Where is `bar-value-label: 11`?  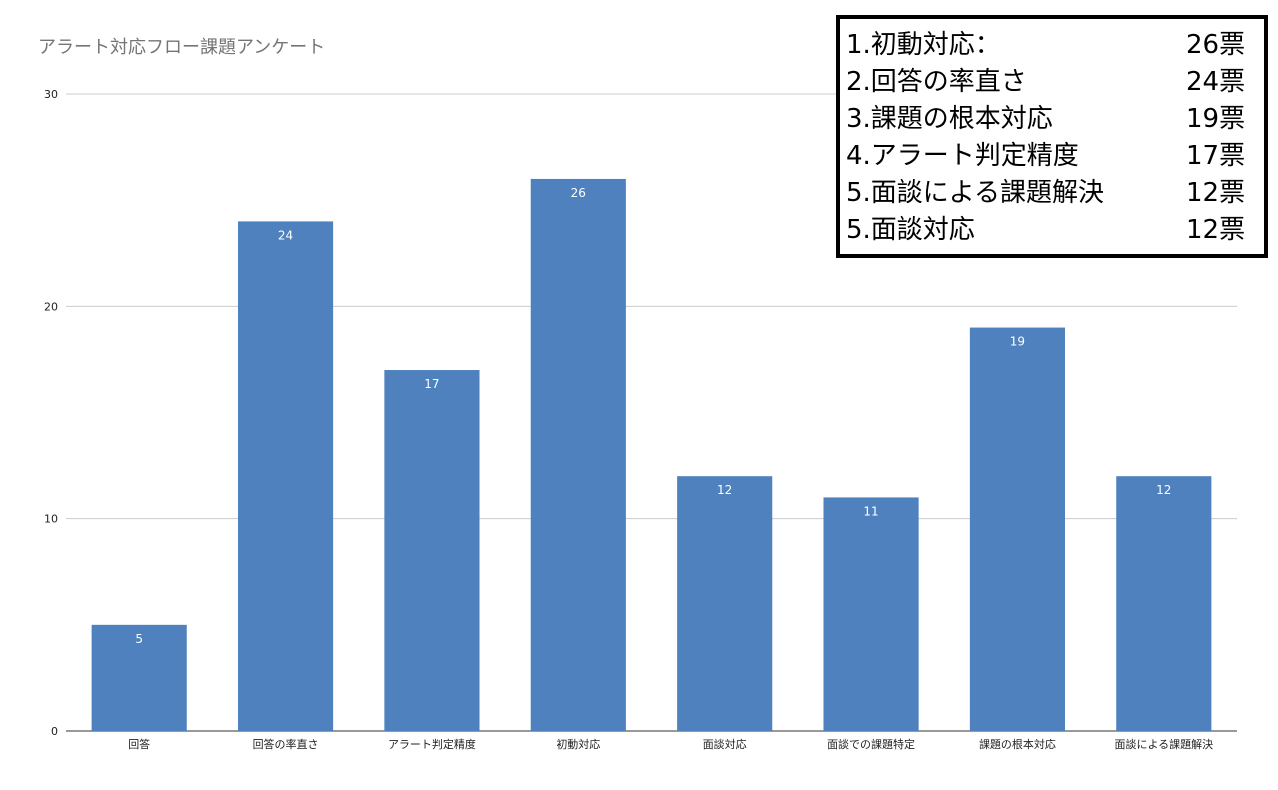 bar-value-label: 11 is located at coordinates (870, 511).